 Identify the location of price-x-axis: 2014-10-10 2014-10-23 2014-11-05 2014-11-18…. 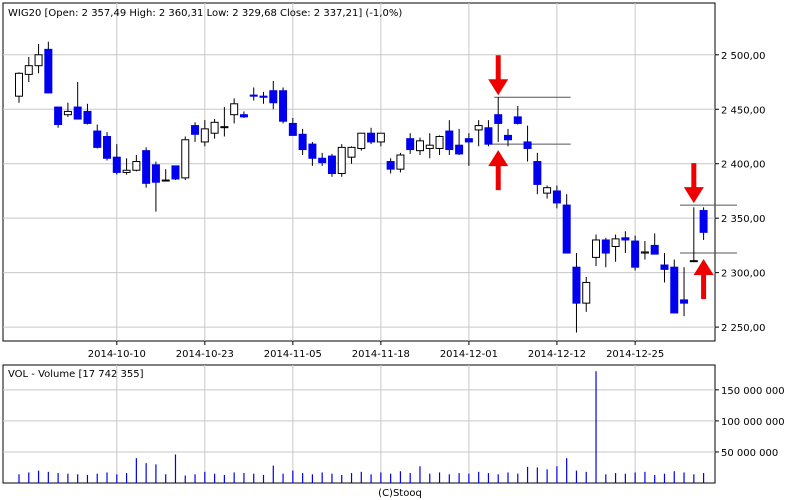
(376, 350).